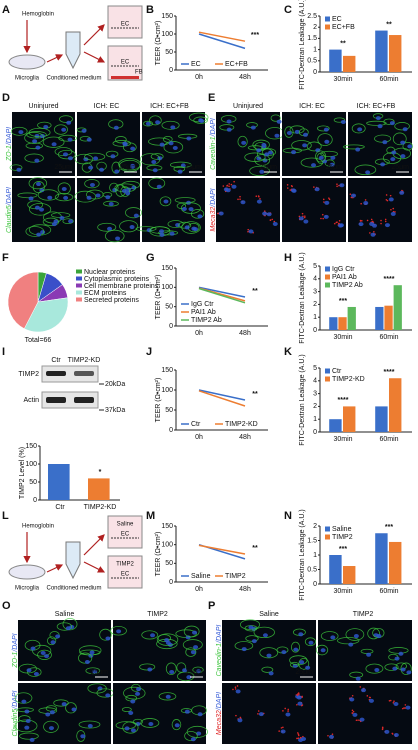 Image resolution: width=418 pixels, height=750 pixels. Describe the element at coordinates (15, 723) in the screenshot. I see `stain-label: Claudin5` at that location.